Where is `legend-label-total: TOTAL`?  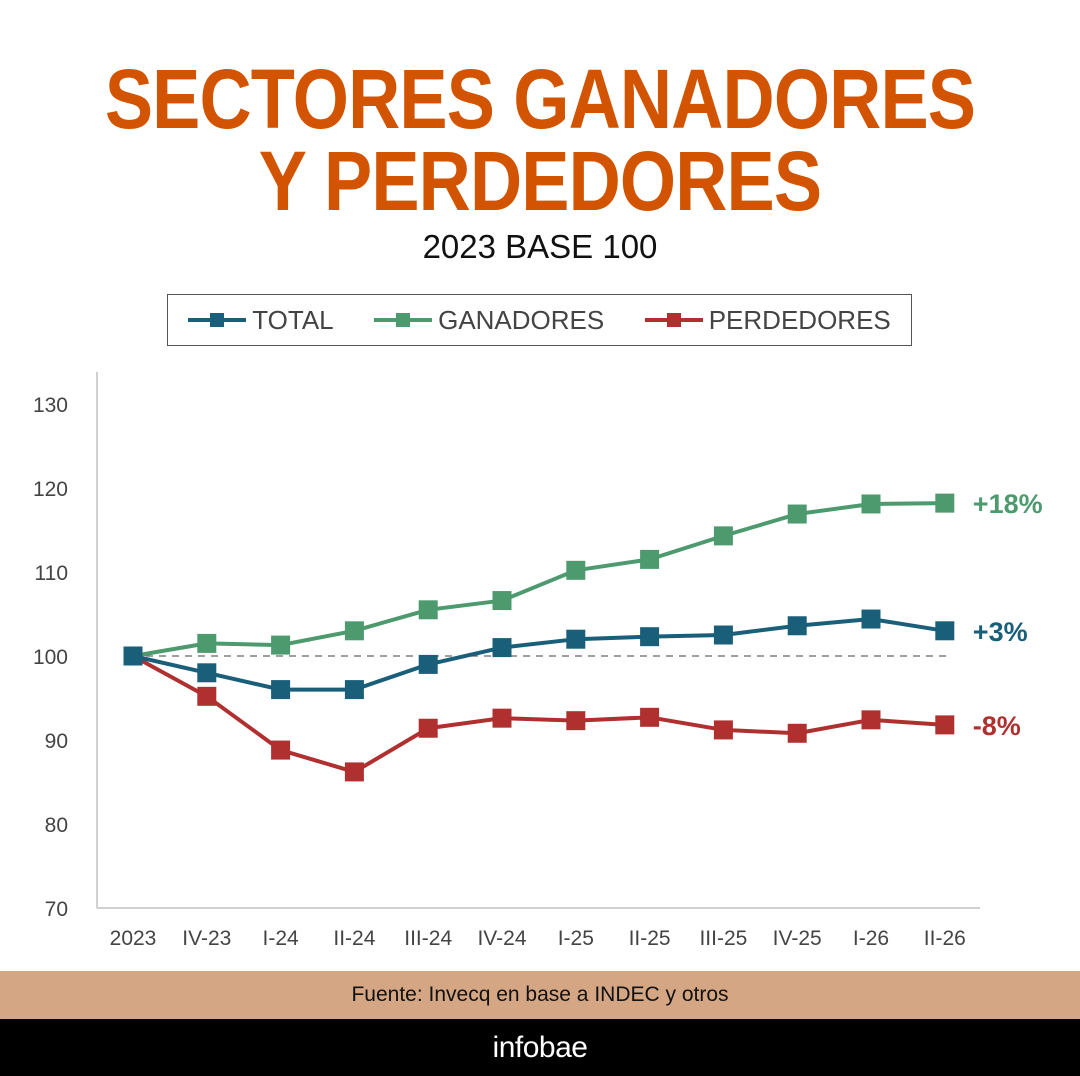
legend-label-total: TOTAL is located at coordinates (293, 319).